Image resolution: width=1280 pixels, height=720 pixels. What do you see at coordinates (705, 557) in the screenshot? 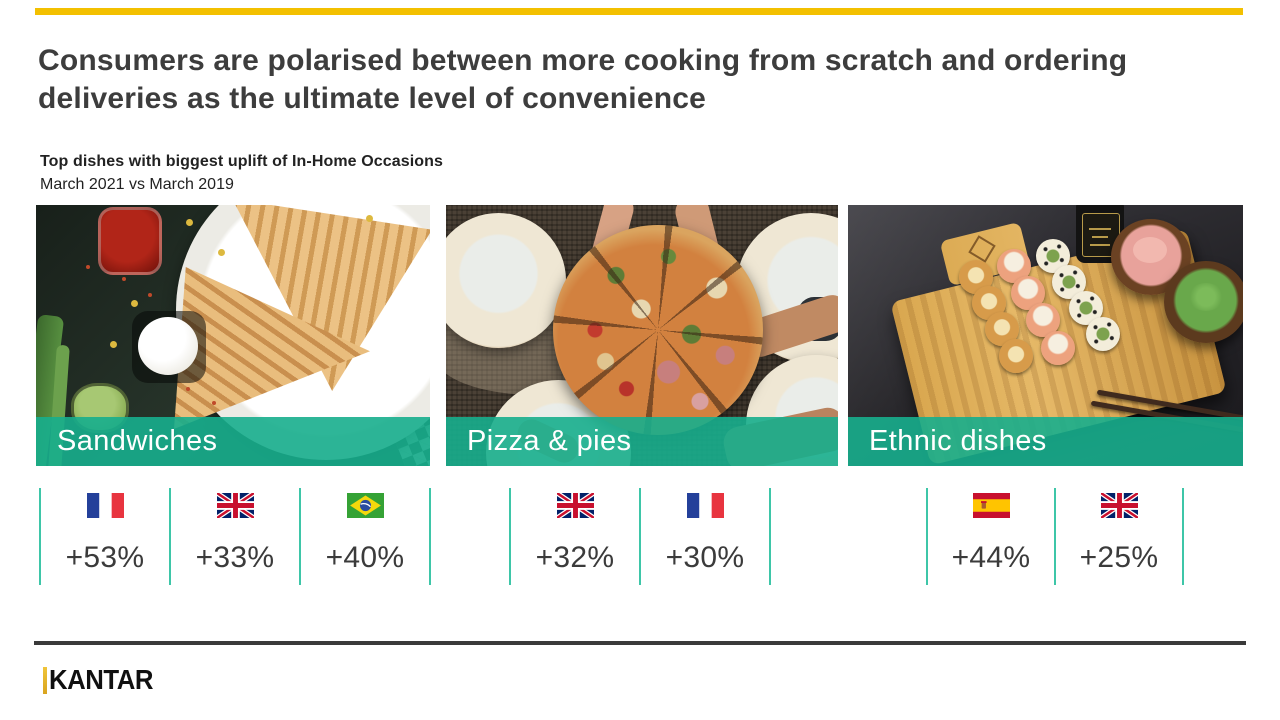
I see `uplift-value: +30%` at bounding box center [705, 557].